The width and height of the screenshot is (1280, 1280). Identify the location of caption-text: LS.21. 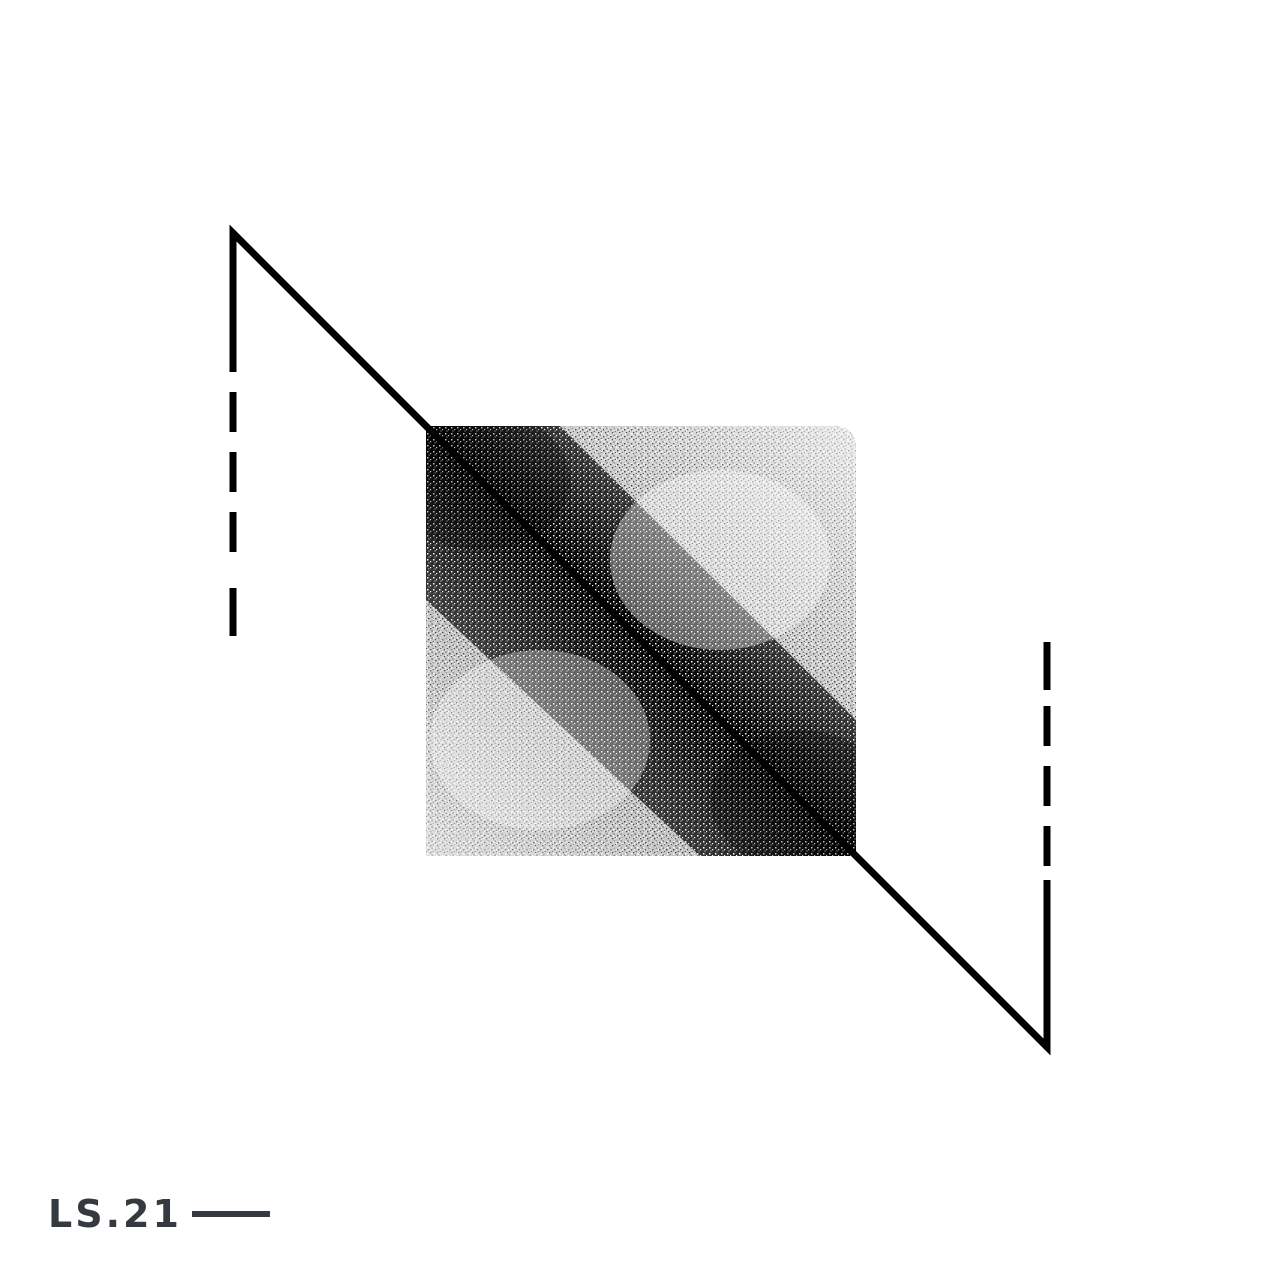
(115, 1214).